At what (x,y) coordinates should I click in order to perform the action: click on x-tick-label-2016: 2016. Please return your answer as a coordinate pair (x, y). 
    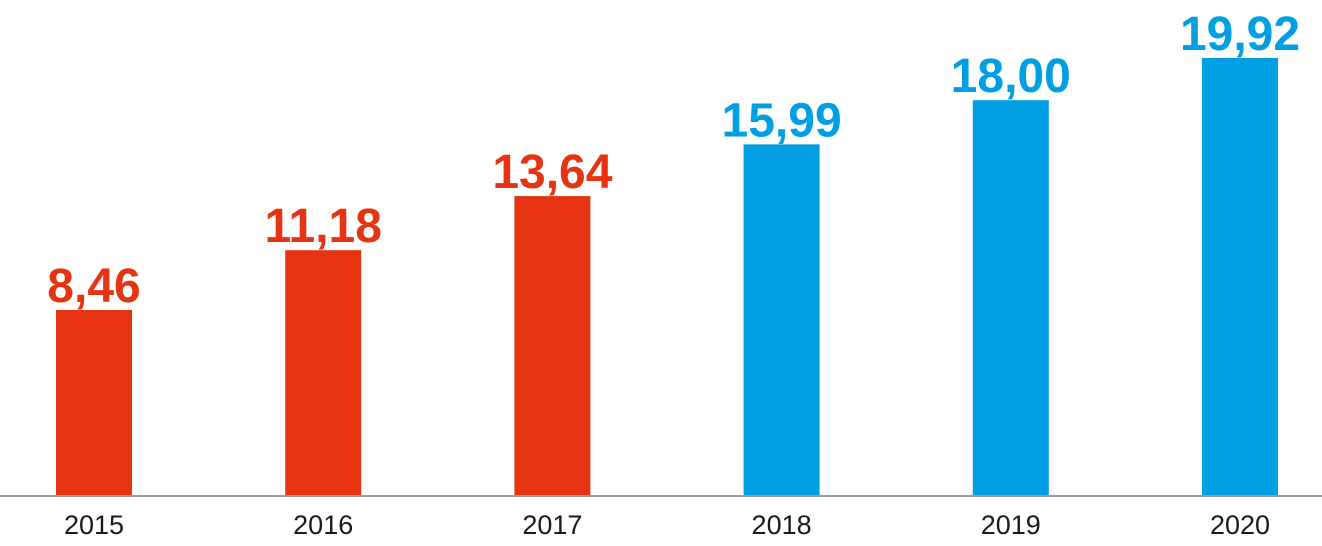
    Looking at the image, I should click on (323, 525).